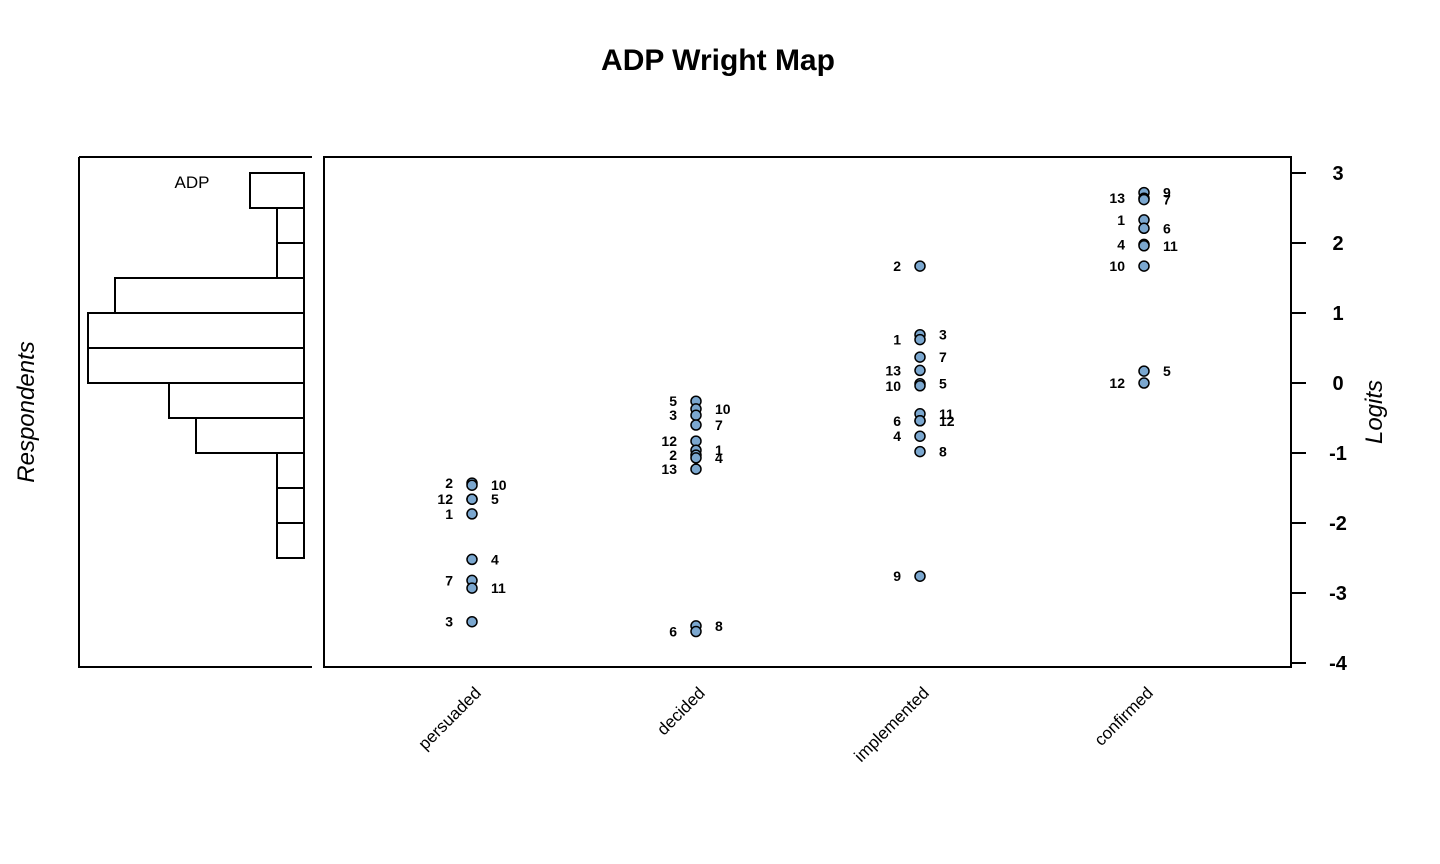 This screenshot has height=864, width=1440. Describe the element at coordinates (1319, 419) in the screenshot. I see `logits-axis: 3 2 1 0 -1 -2 -3 -4` at that location.